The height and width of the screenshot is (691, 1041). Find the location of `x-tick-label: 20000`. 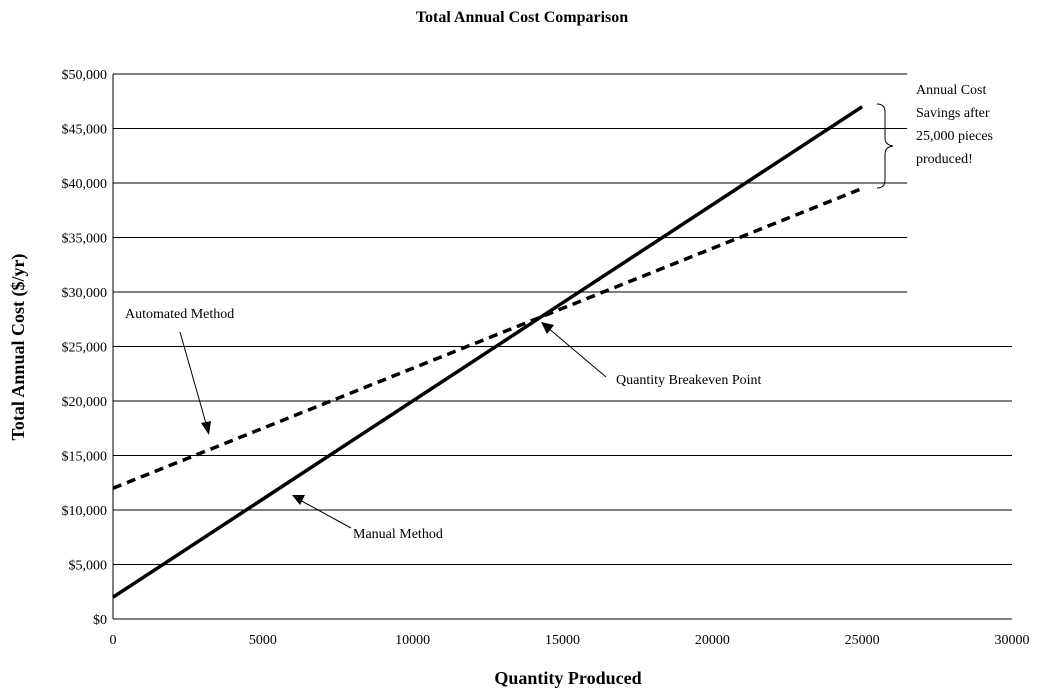

x-tick-label: 20000 is located at coordinates (712, 640).